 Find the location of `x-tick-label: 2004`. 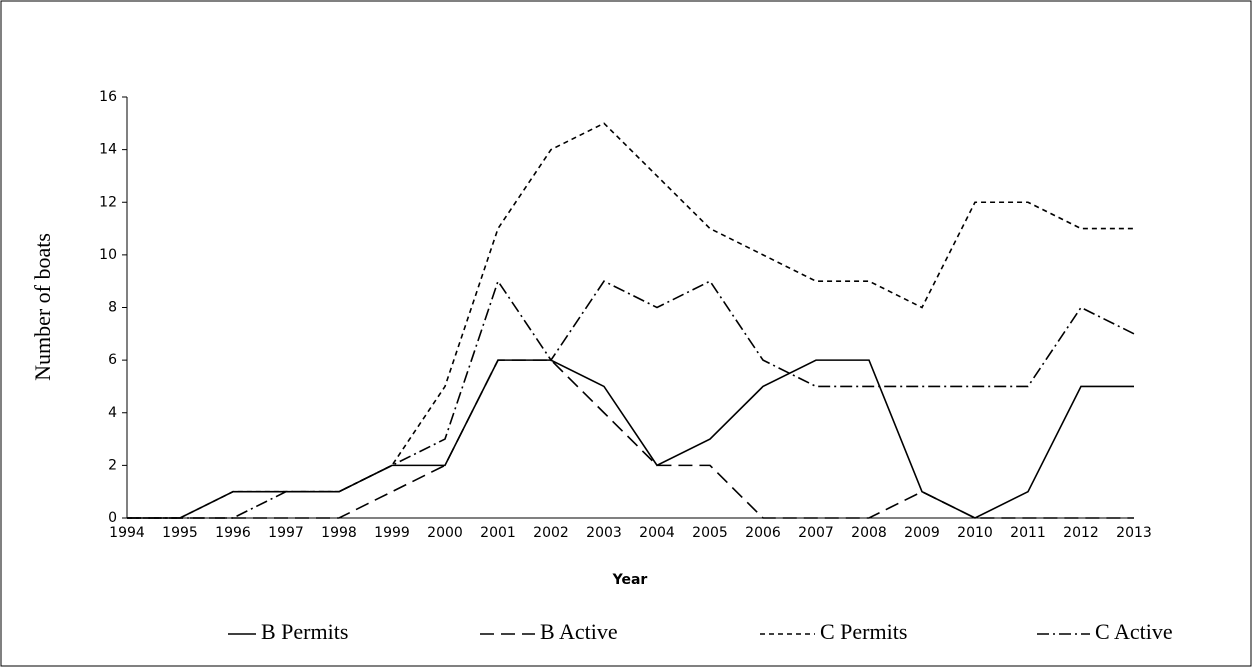

x-tick-label: 2004 is located at coordinates (657, 533).